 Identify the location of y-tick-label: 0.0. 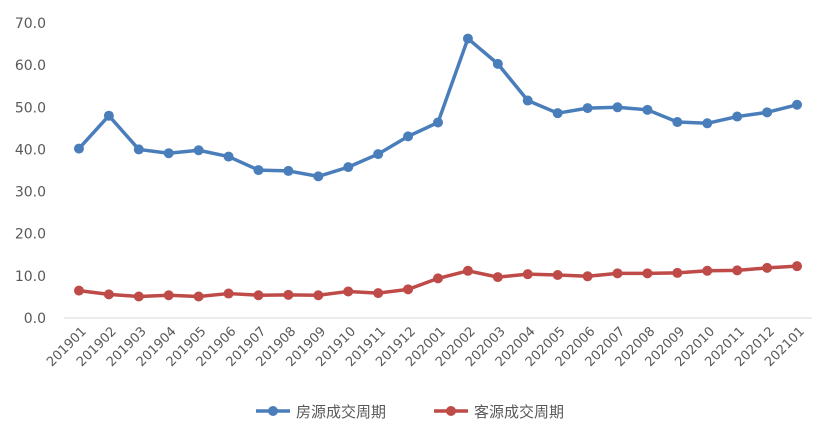
(35, 319).